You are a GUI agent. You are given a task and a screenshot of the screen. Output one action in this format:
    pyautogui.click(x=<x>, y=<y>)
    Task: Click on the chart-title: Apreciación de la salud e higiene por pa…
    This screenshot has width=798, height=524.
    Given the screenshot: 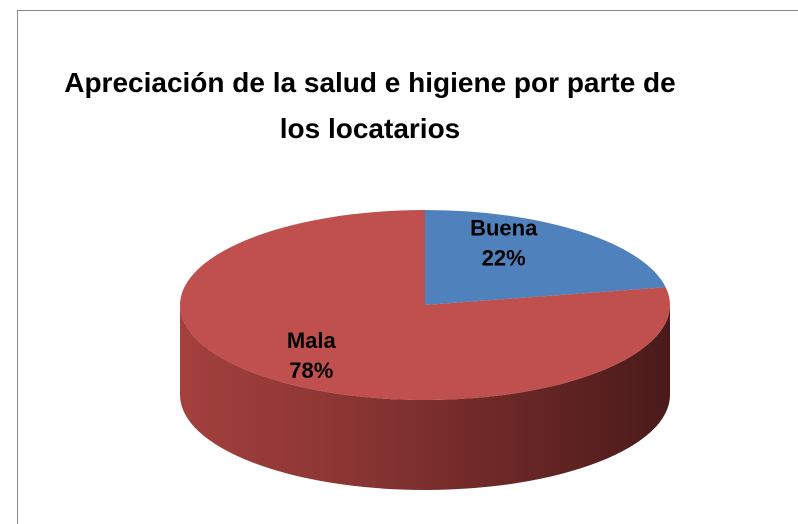 What is the action you would take?
    pyautogui.click(x=370, y=105)
    